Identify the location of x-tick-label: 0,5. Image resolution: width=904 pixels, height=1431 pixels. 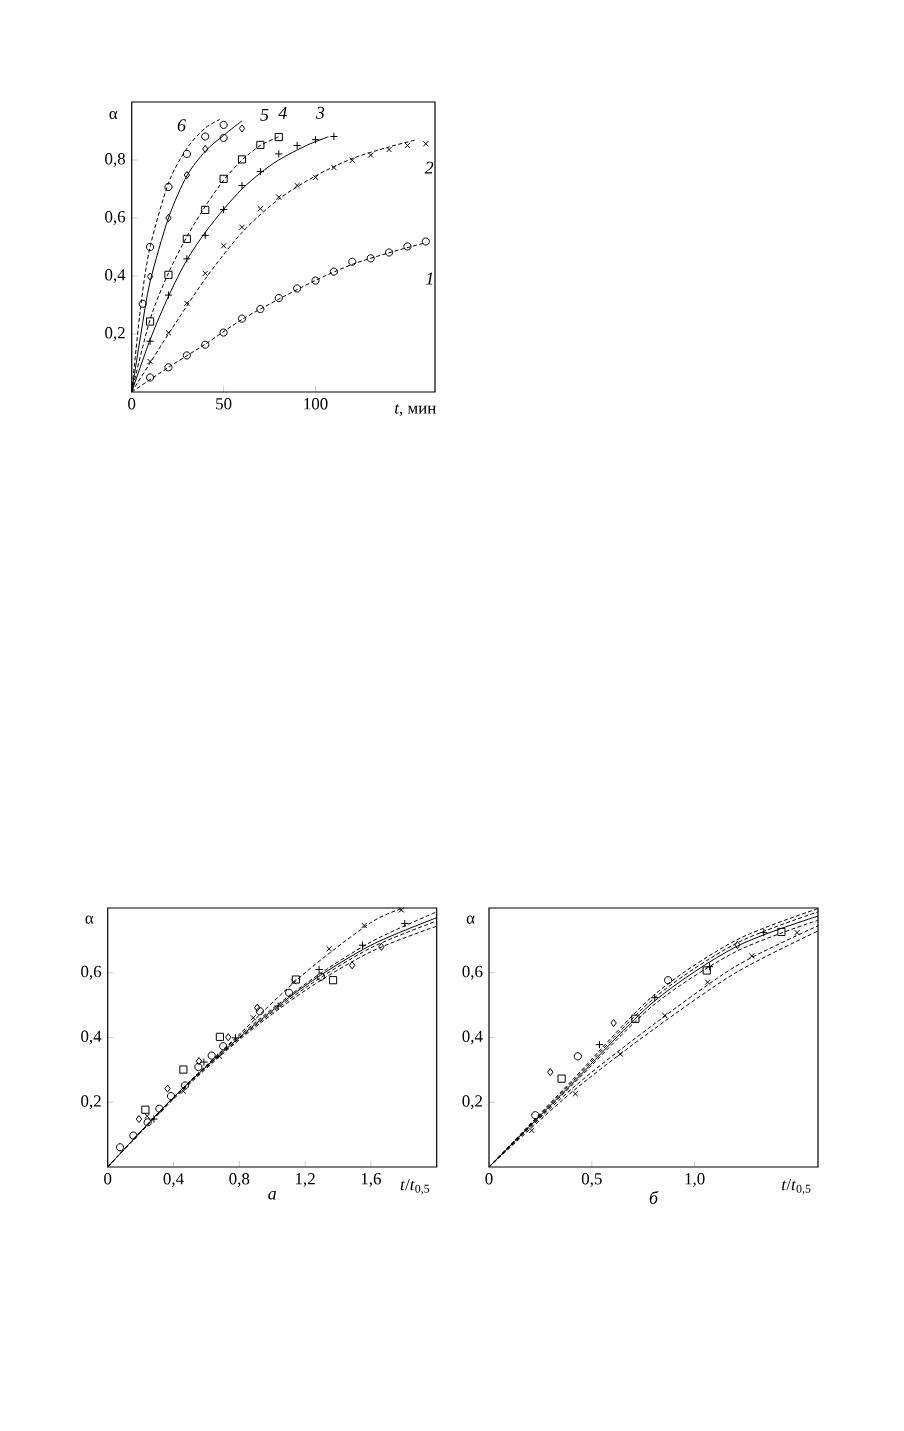
(591, 1180).